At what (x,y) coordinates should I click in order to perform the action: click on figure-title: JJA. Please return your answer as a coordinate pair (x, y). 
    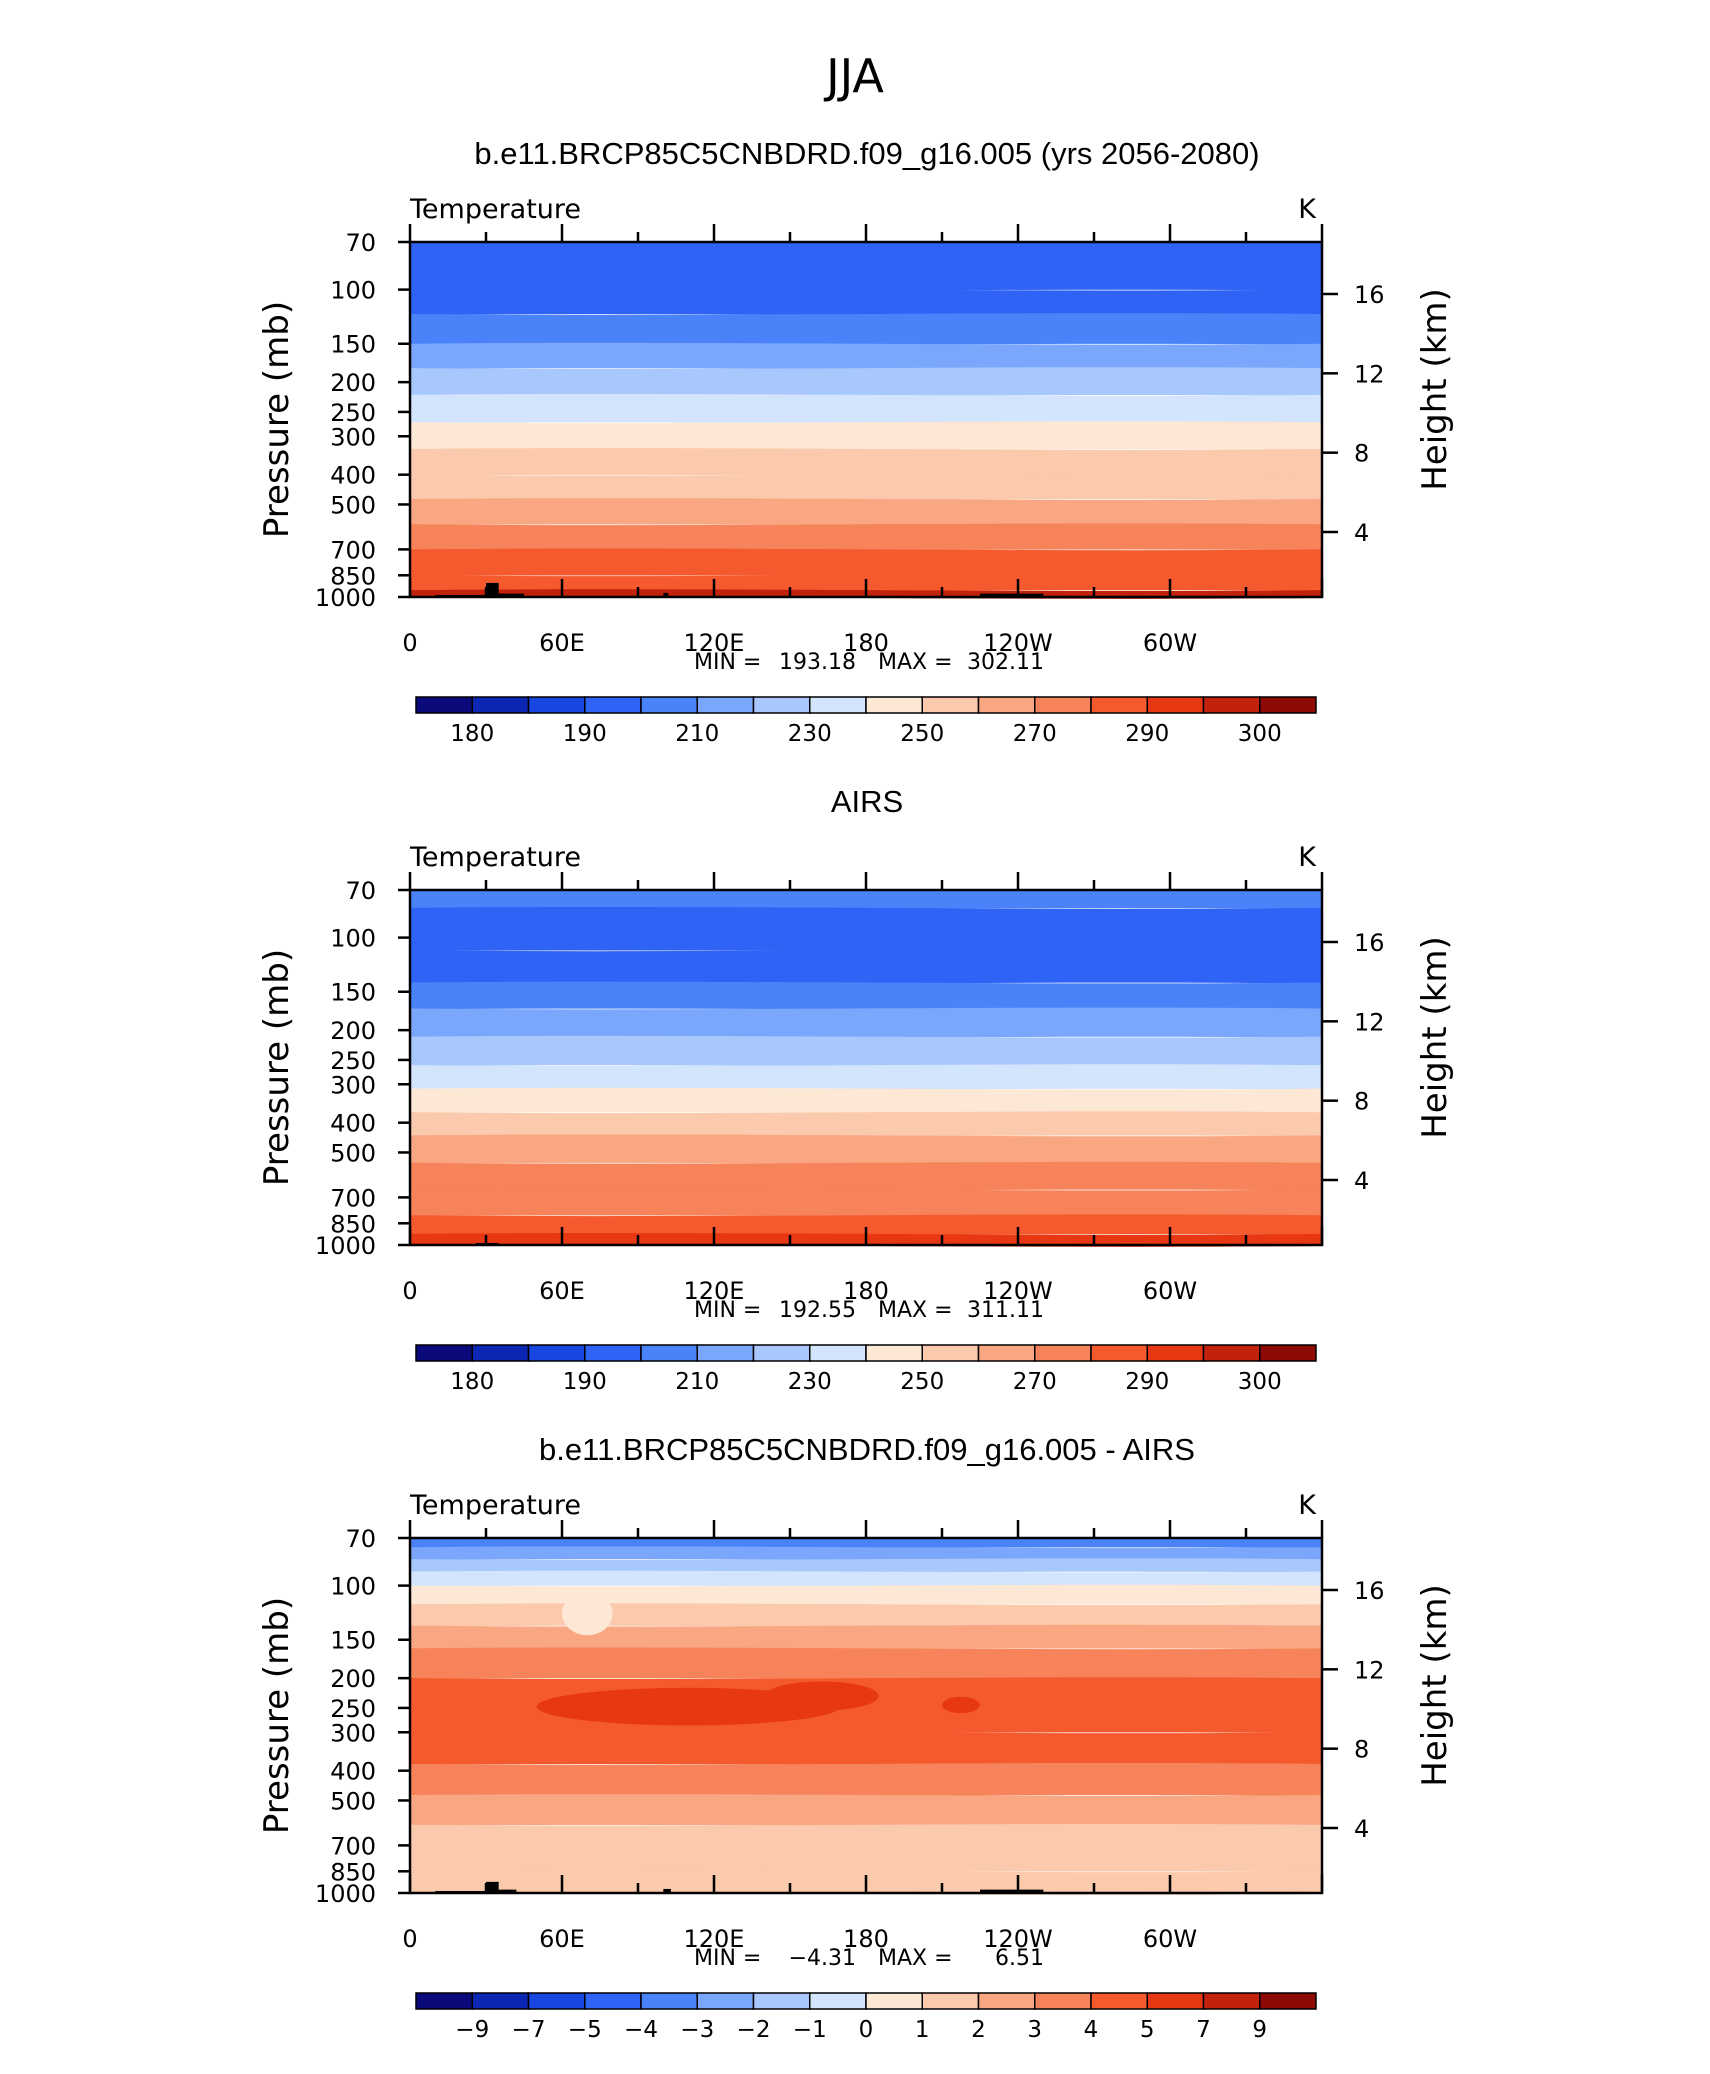
    Looking at the image, I should click on (853, 76).